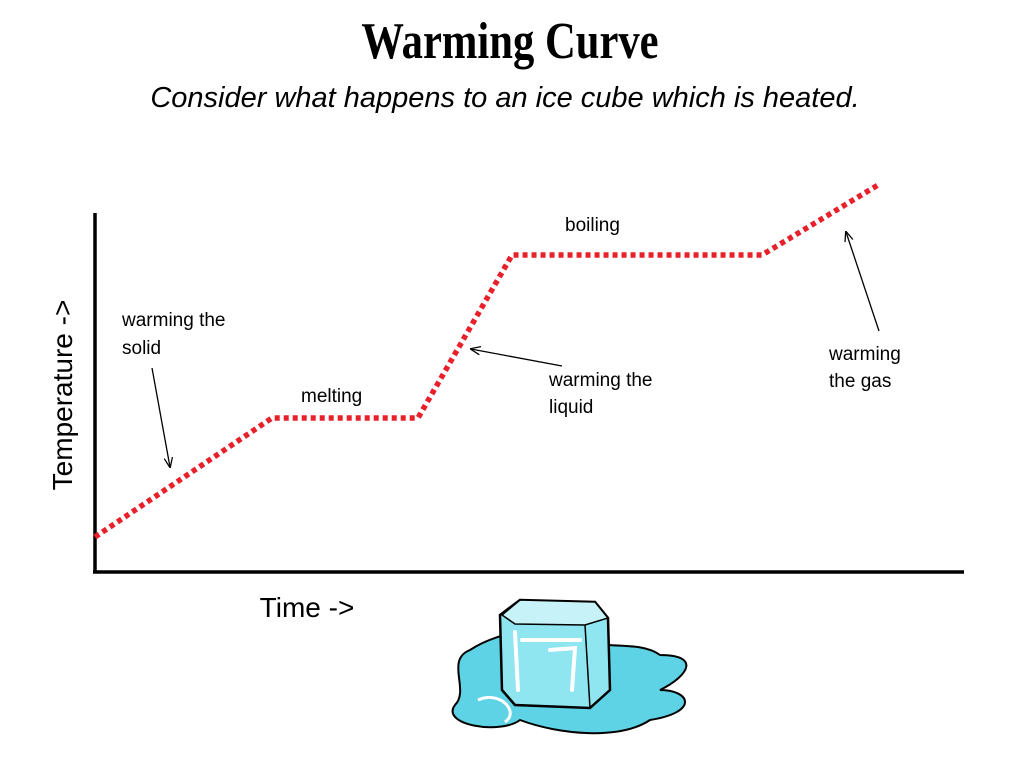 The height and width of the screenshot is (768, 1024). Describe the element at coordinates (571, 407) in the screenshot. I see `annotation-line: liquid` at that location.